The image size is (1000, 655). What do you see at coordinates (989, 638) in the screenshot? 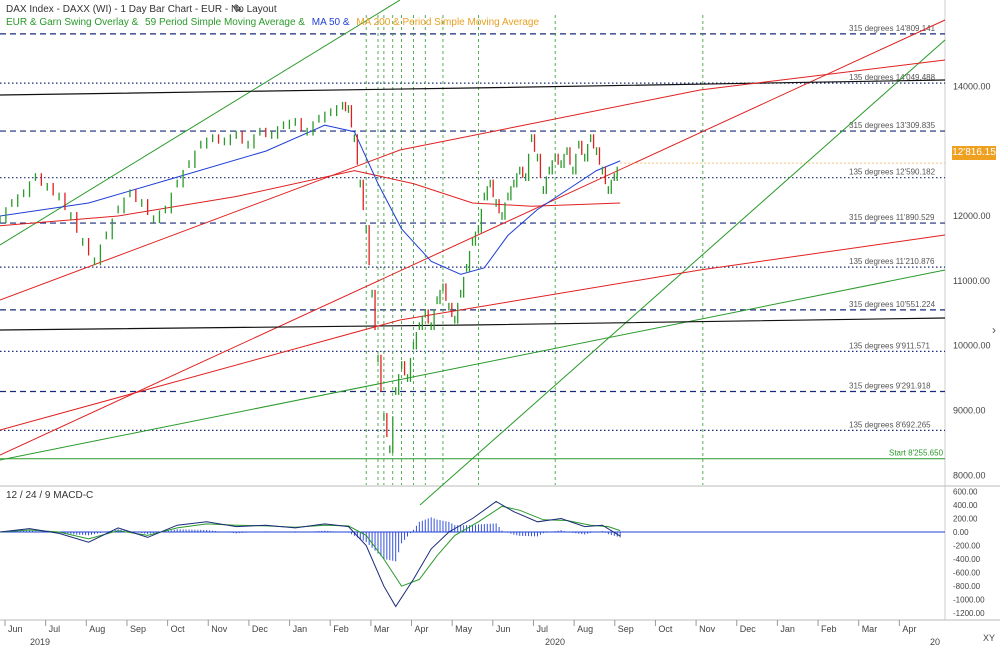
I see `xy-toggle-button: XY` at bounding box center [989, 638].